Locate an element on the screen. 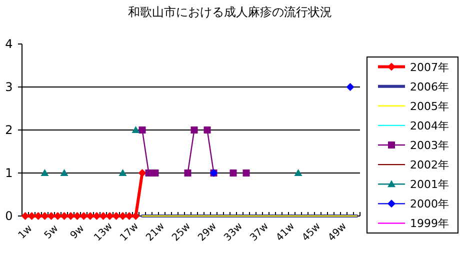 This screenshot has height=260, width=460. legend-label: 2000年 is located at coordinates (429, 204).